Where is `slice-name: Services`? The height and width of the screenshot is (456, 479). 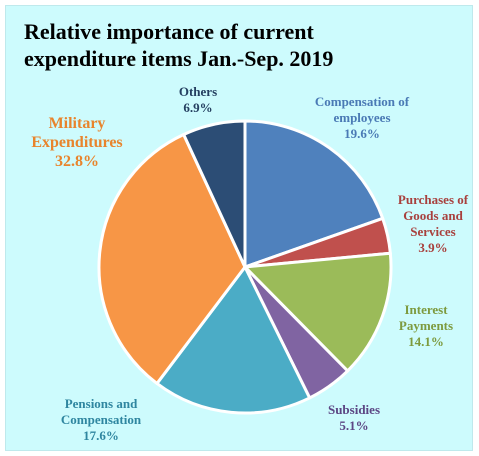
slice-name: Services is located at coordinates (432, 231).